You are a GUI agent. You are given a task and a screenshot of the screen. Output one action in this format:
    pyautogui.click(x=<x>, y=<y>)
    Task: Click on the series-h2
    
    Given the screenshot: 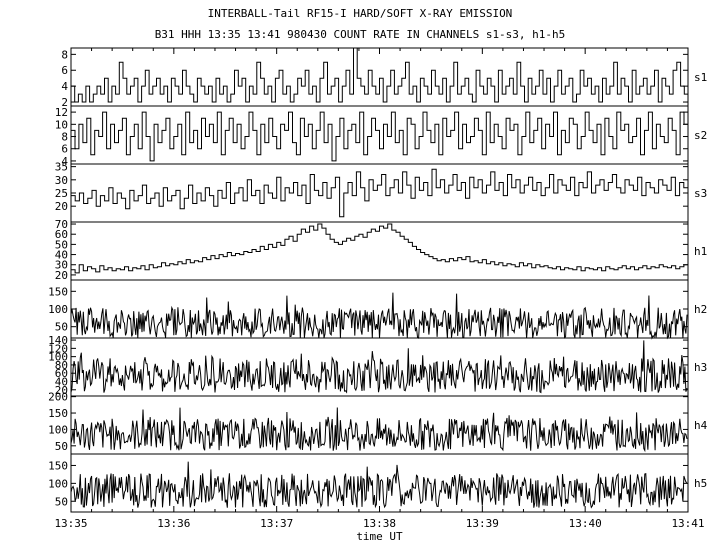 What is the action you would take?
    pyautogui.click(x=379, y=316)
    